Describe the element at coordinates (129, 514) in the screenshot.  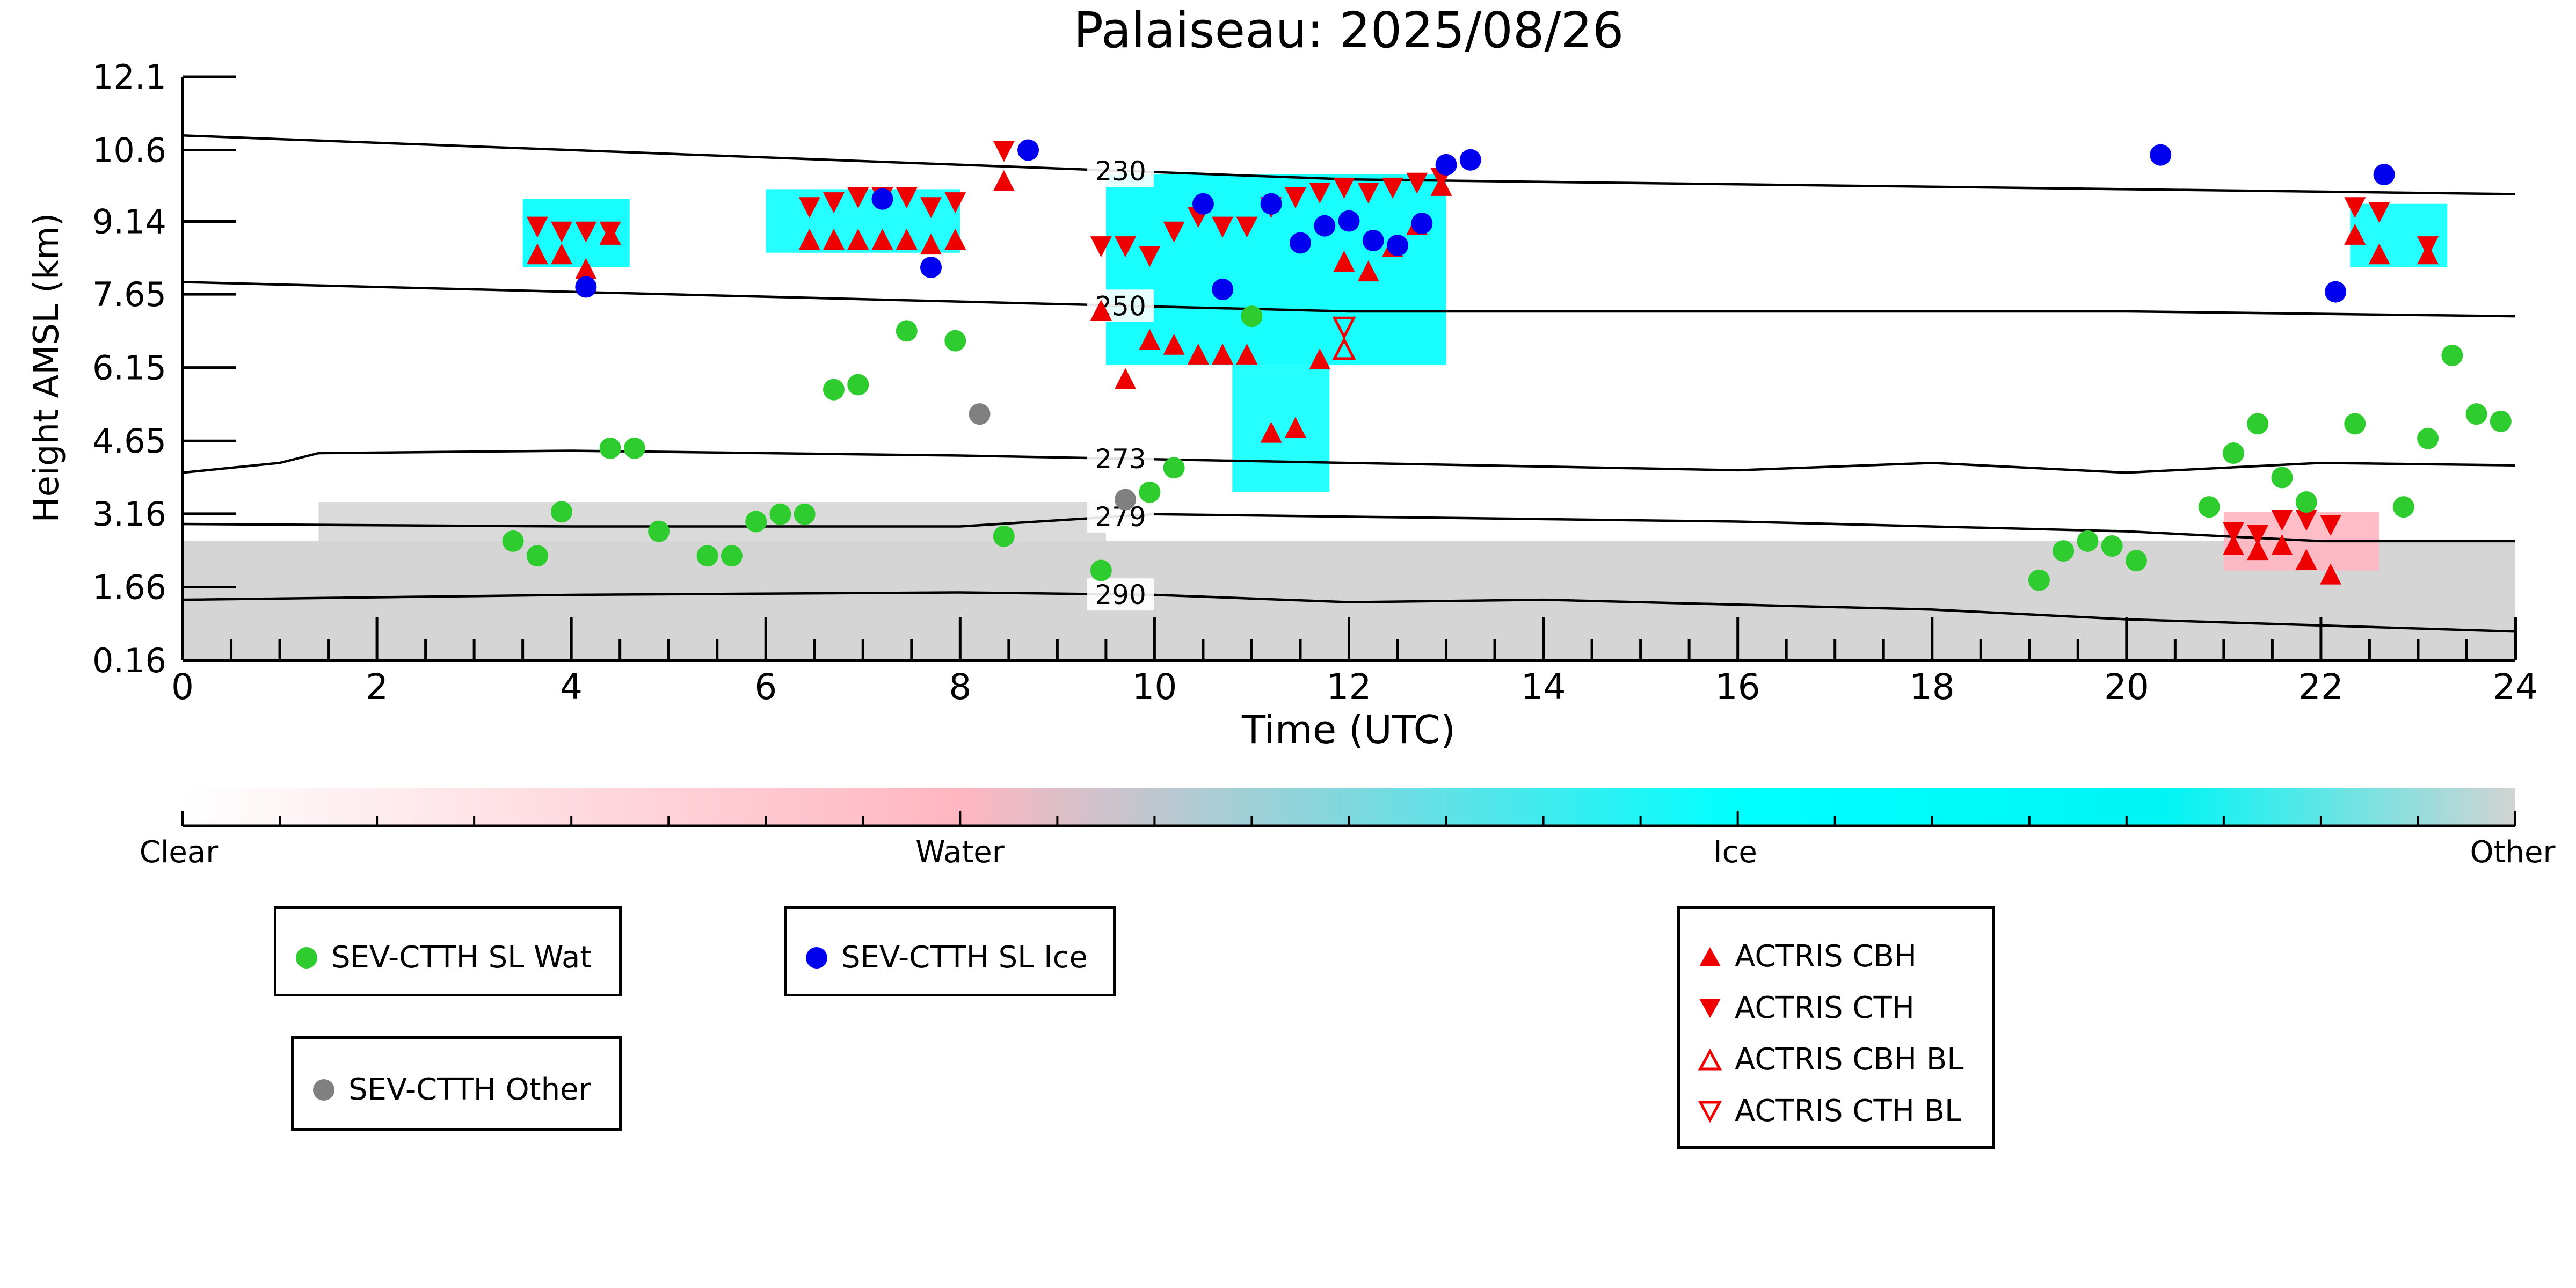
I see `y-tick-label: 3.16` at that location.